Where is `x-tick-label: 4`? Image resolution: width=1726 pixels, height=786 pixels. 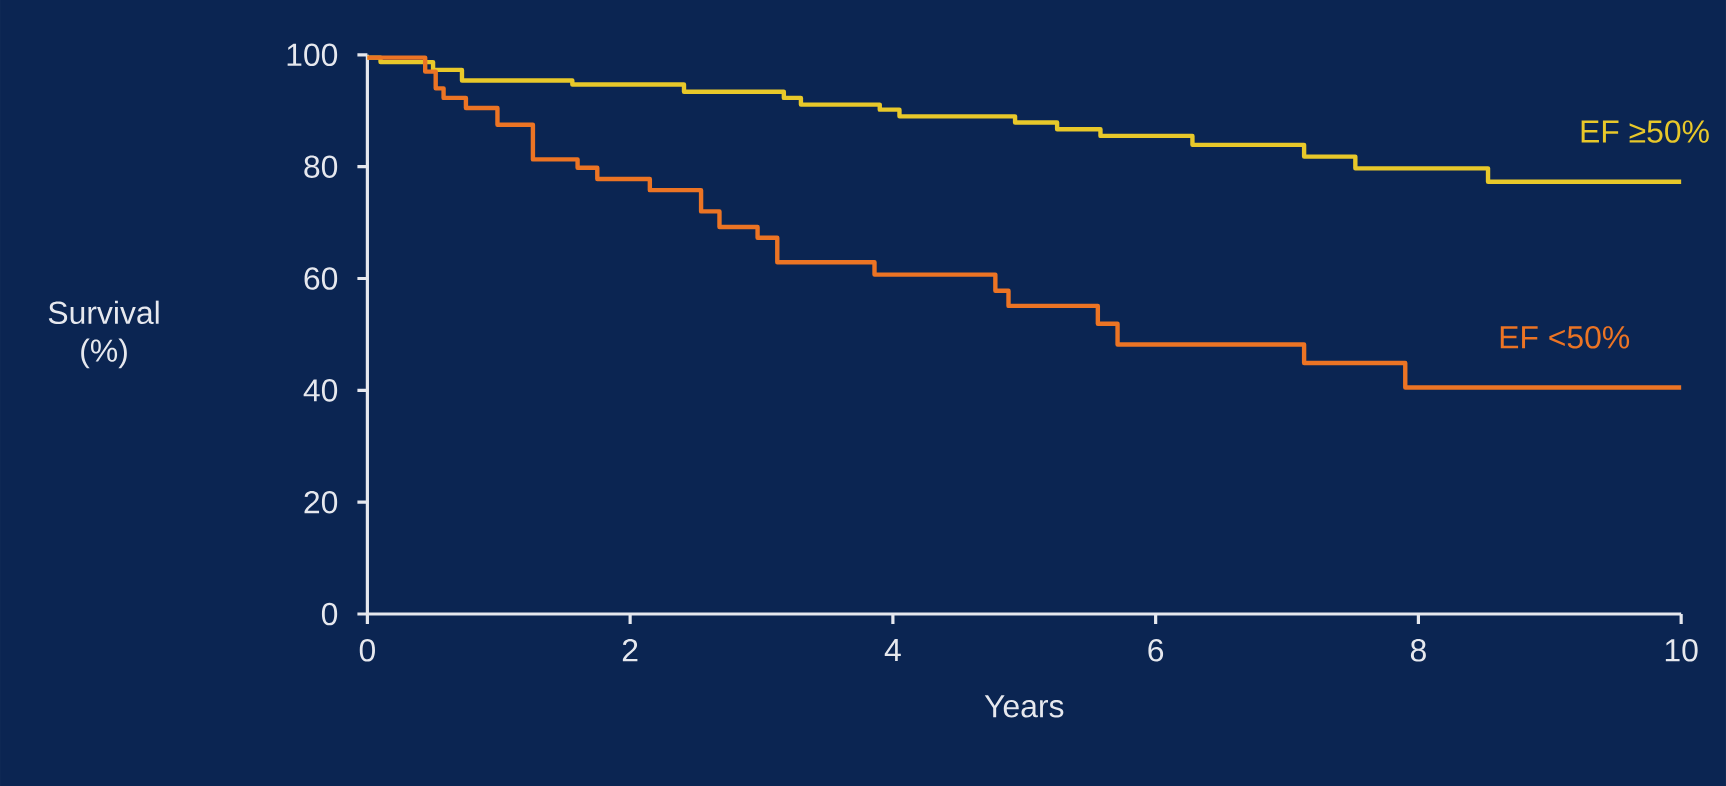 x-tick-label: 4 is located at coordinates (892, 649).